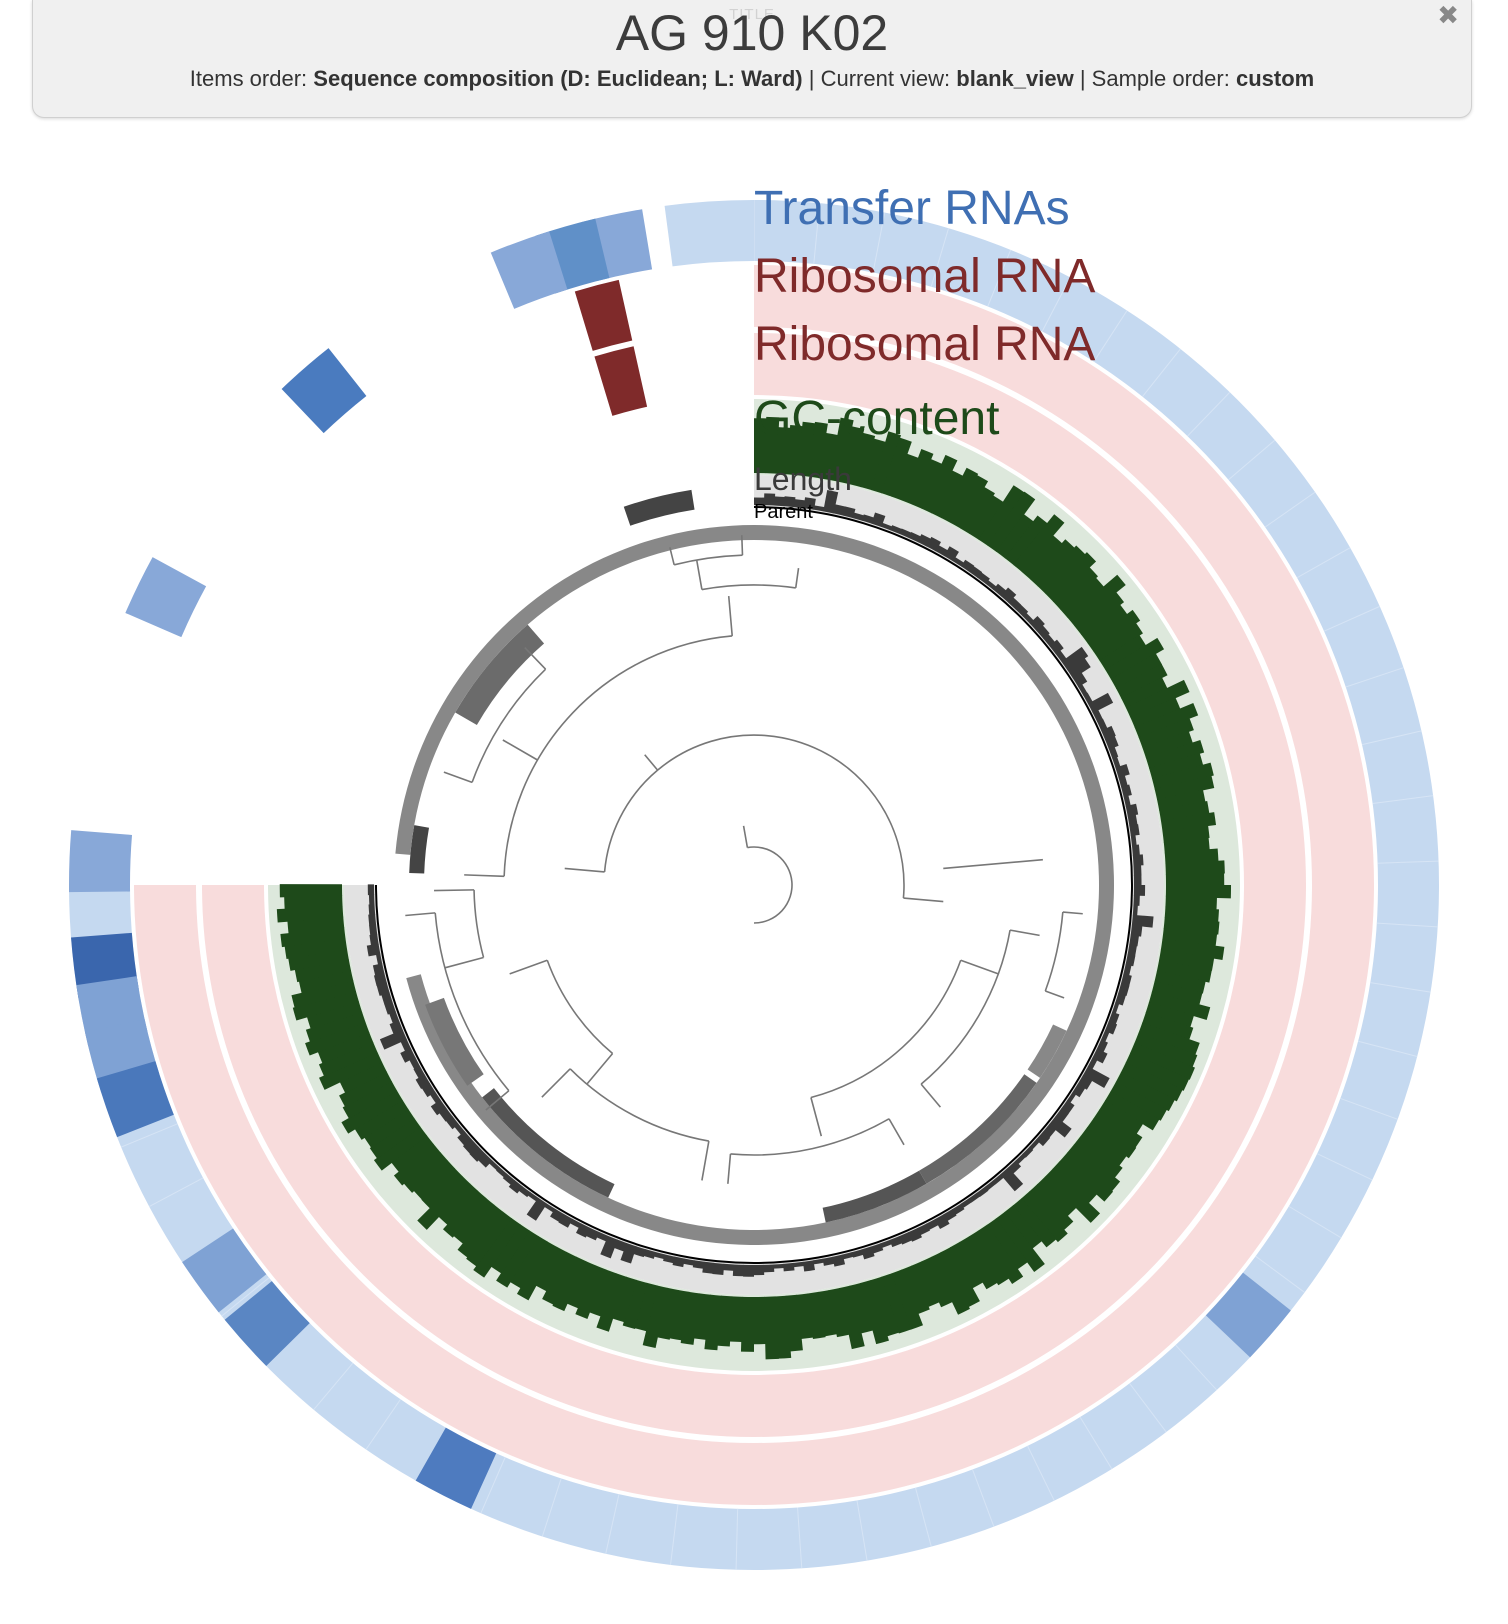  What do you see at coordinates (752, 33) in the screenshot?
I see `page-title: AG 910 K02` at bounding box center [752, 33].